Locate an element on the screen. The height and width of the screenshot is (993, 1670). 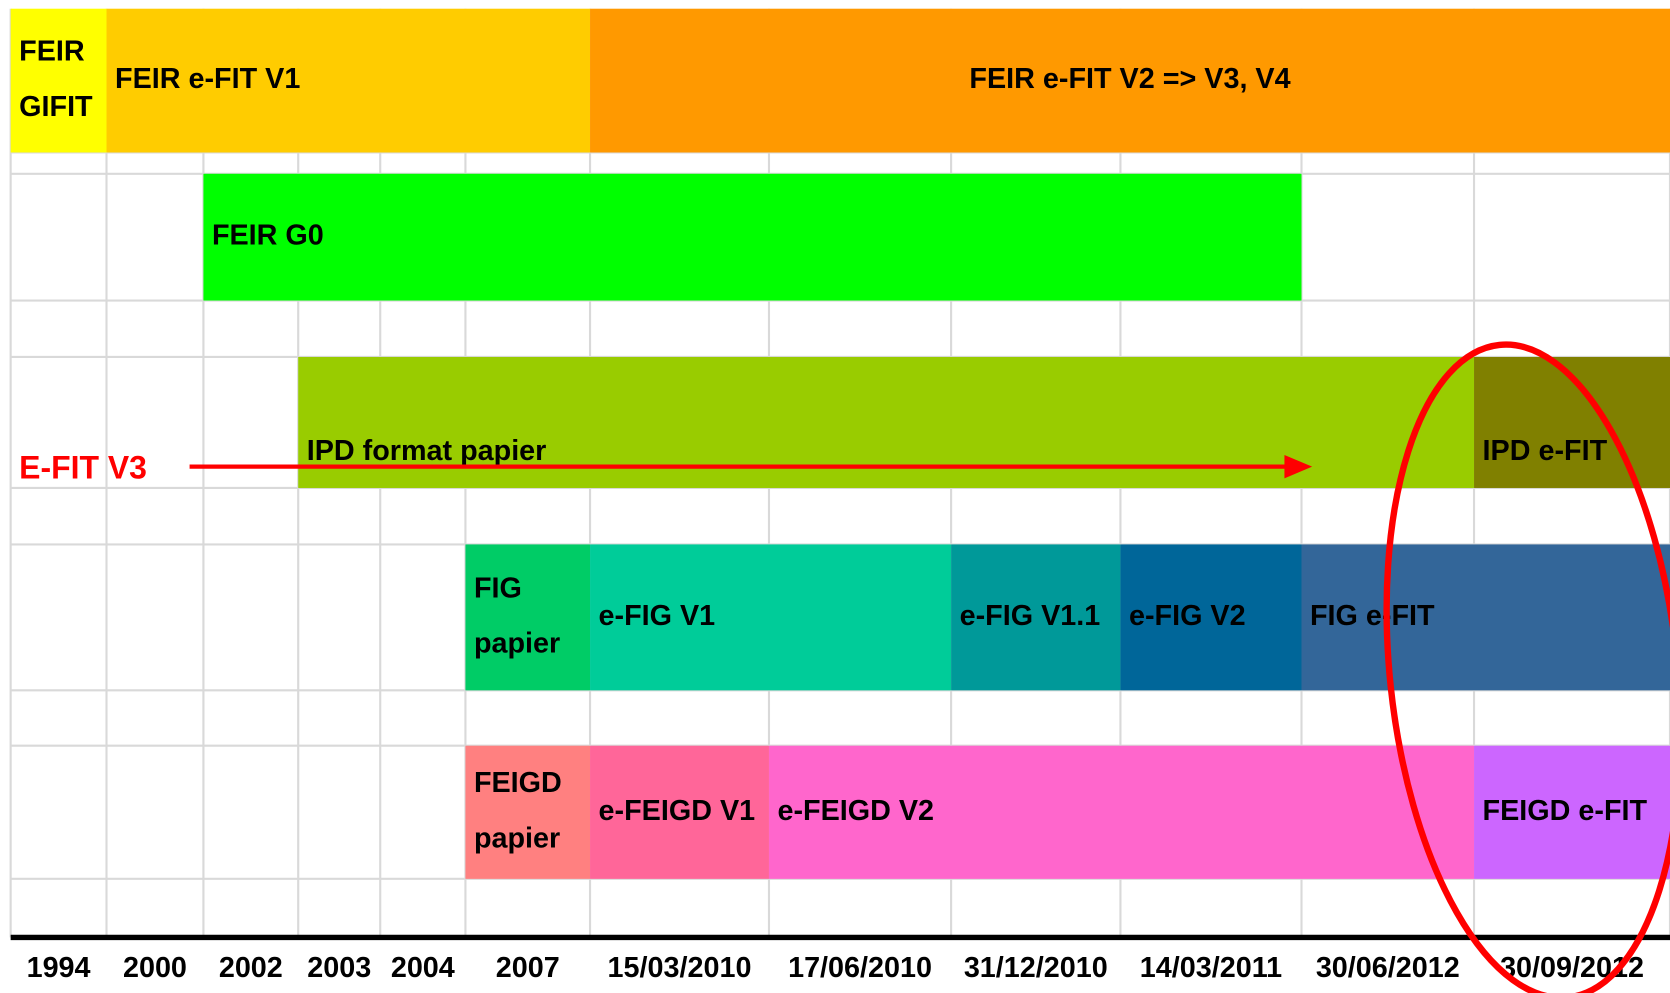
column-label: 2004 is located at coordinates (423, 968).